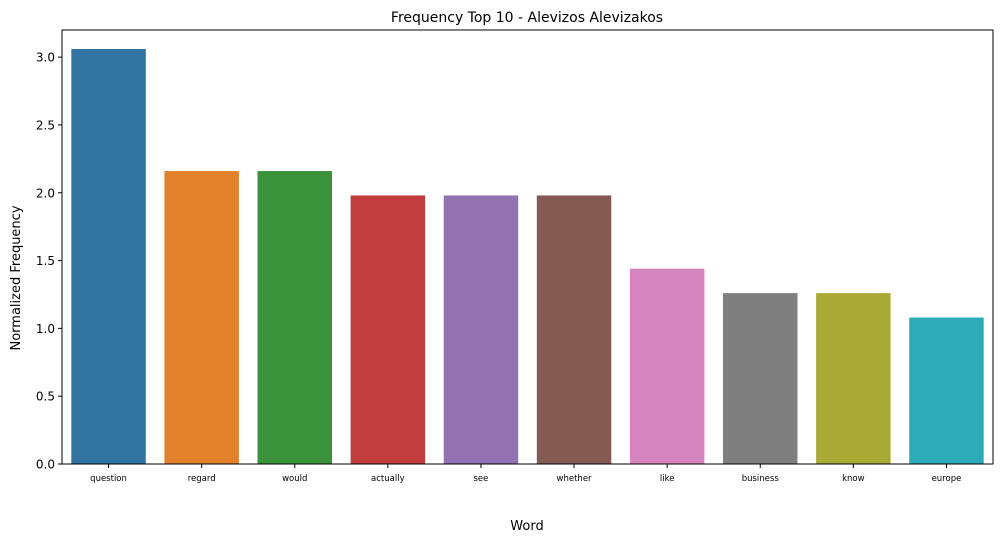 The height and width of the screenshot is (545, 1004). What do you see at coordinates (574, 329) in the screenshot?
I see `bar-whether` at bounding box center [574, 329].